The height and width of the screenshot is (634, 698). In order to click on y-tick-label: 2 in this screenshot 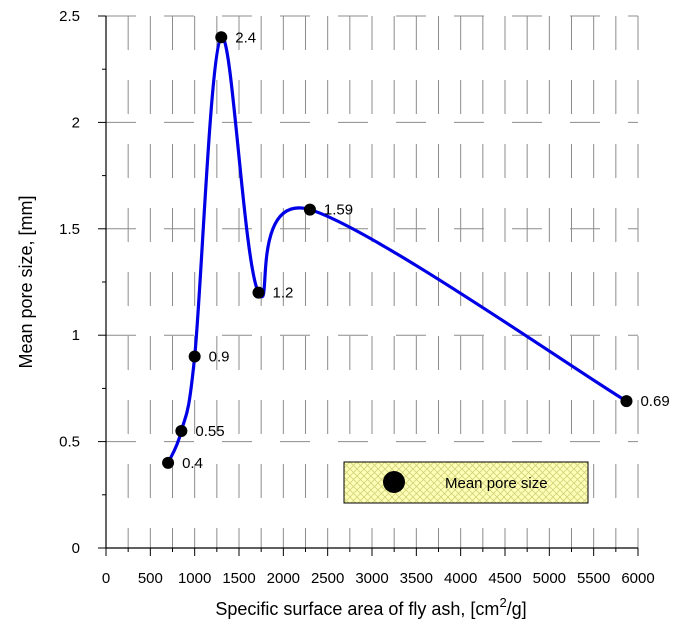, I will do `click(76, 122)`.